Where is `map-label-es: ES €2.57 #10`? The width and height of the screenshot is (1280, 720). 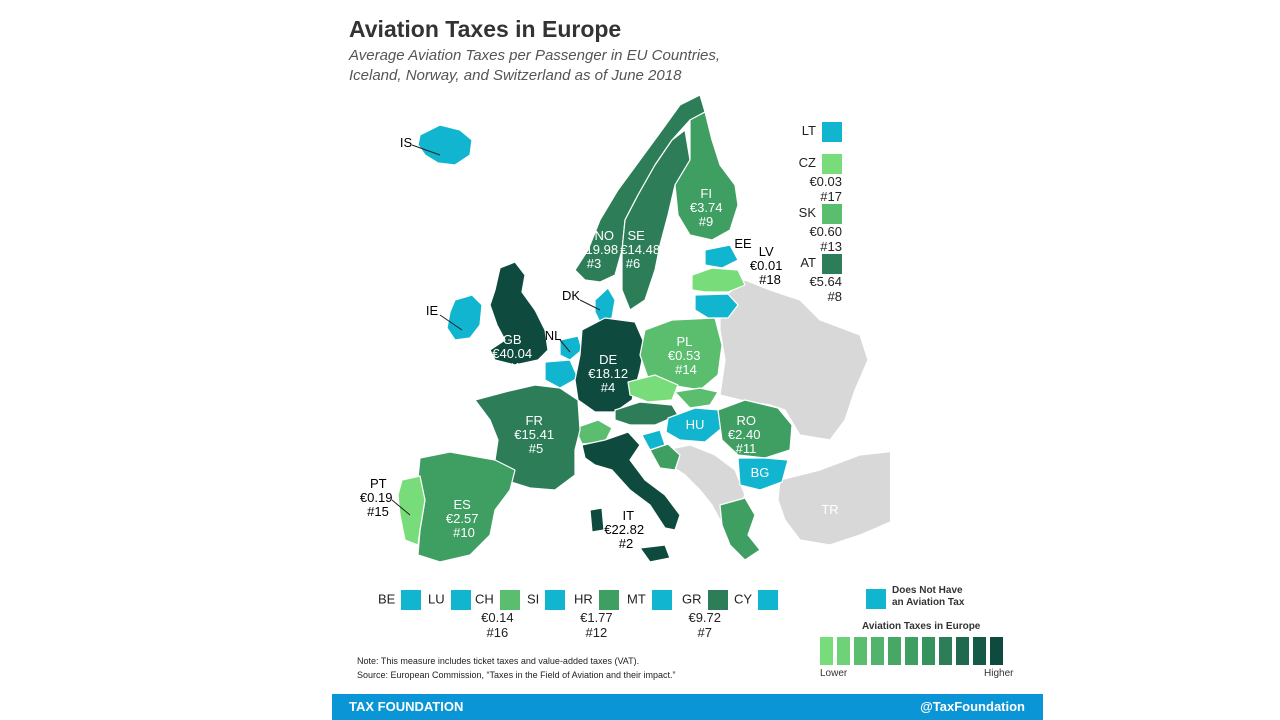
map-label-es: ES €2.57 #10 is located at coordinates (464, 518).